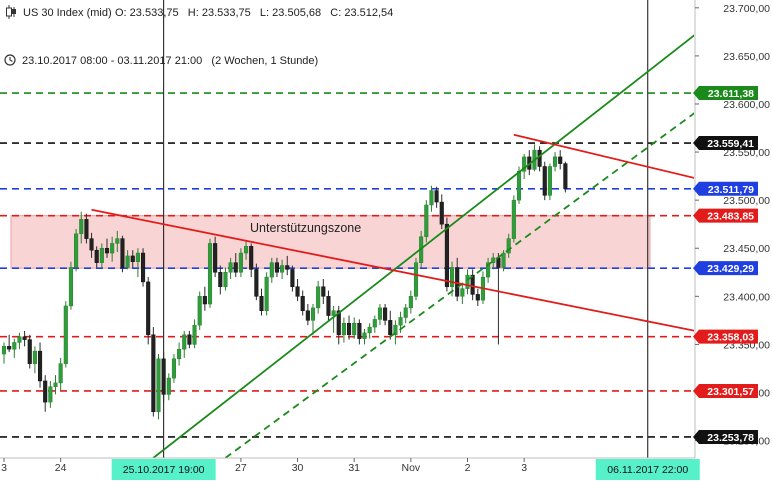  I want to click on y-tick-label: 23.400,00, so click(746, 297).